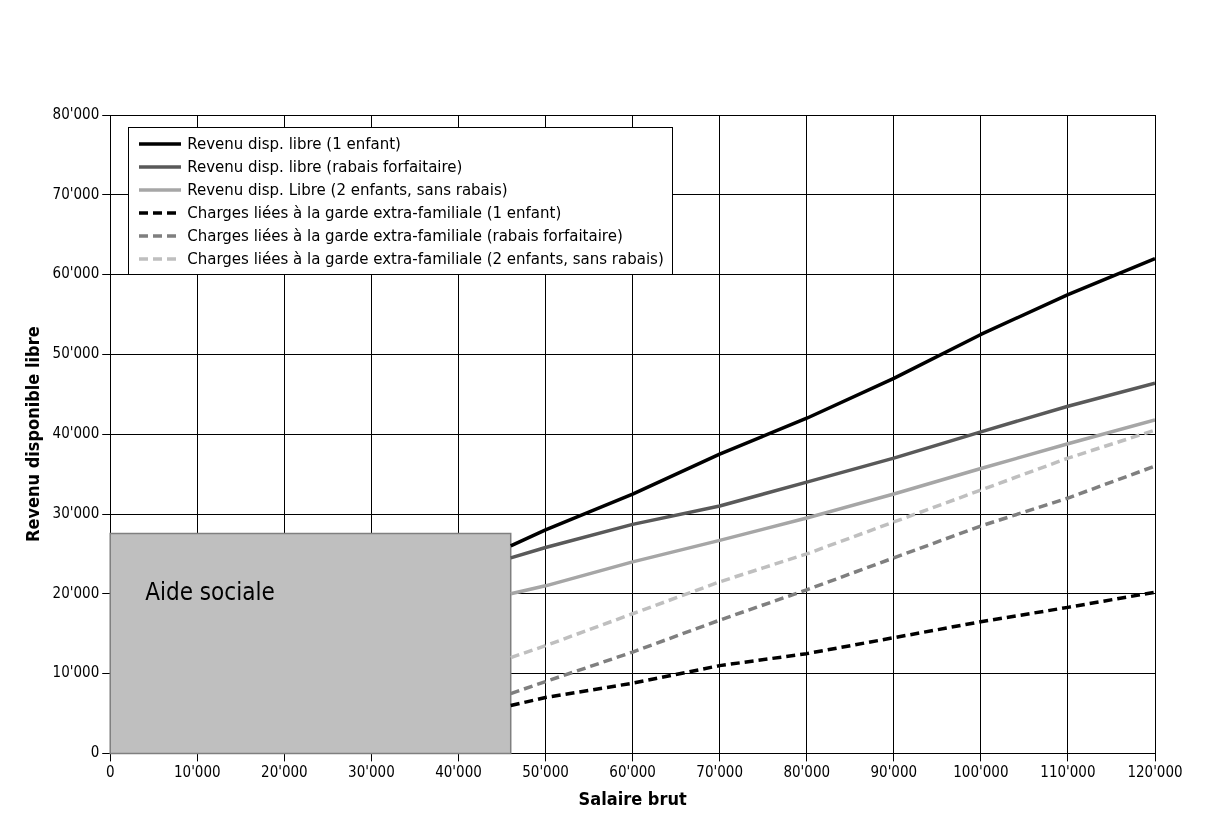 This screenshot has width=1210, height=835. Describe the element at coordinates (95, 752) in the screenshot. I see `y-tick-label: 0` at that location.